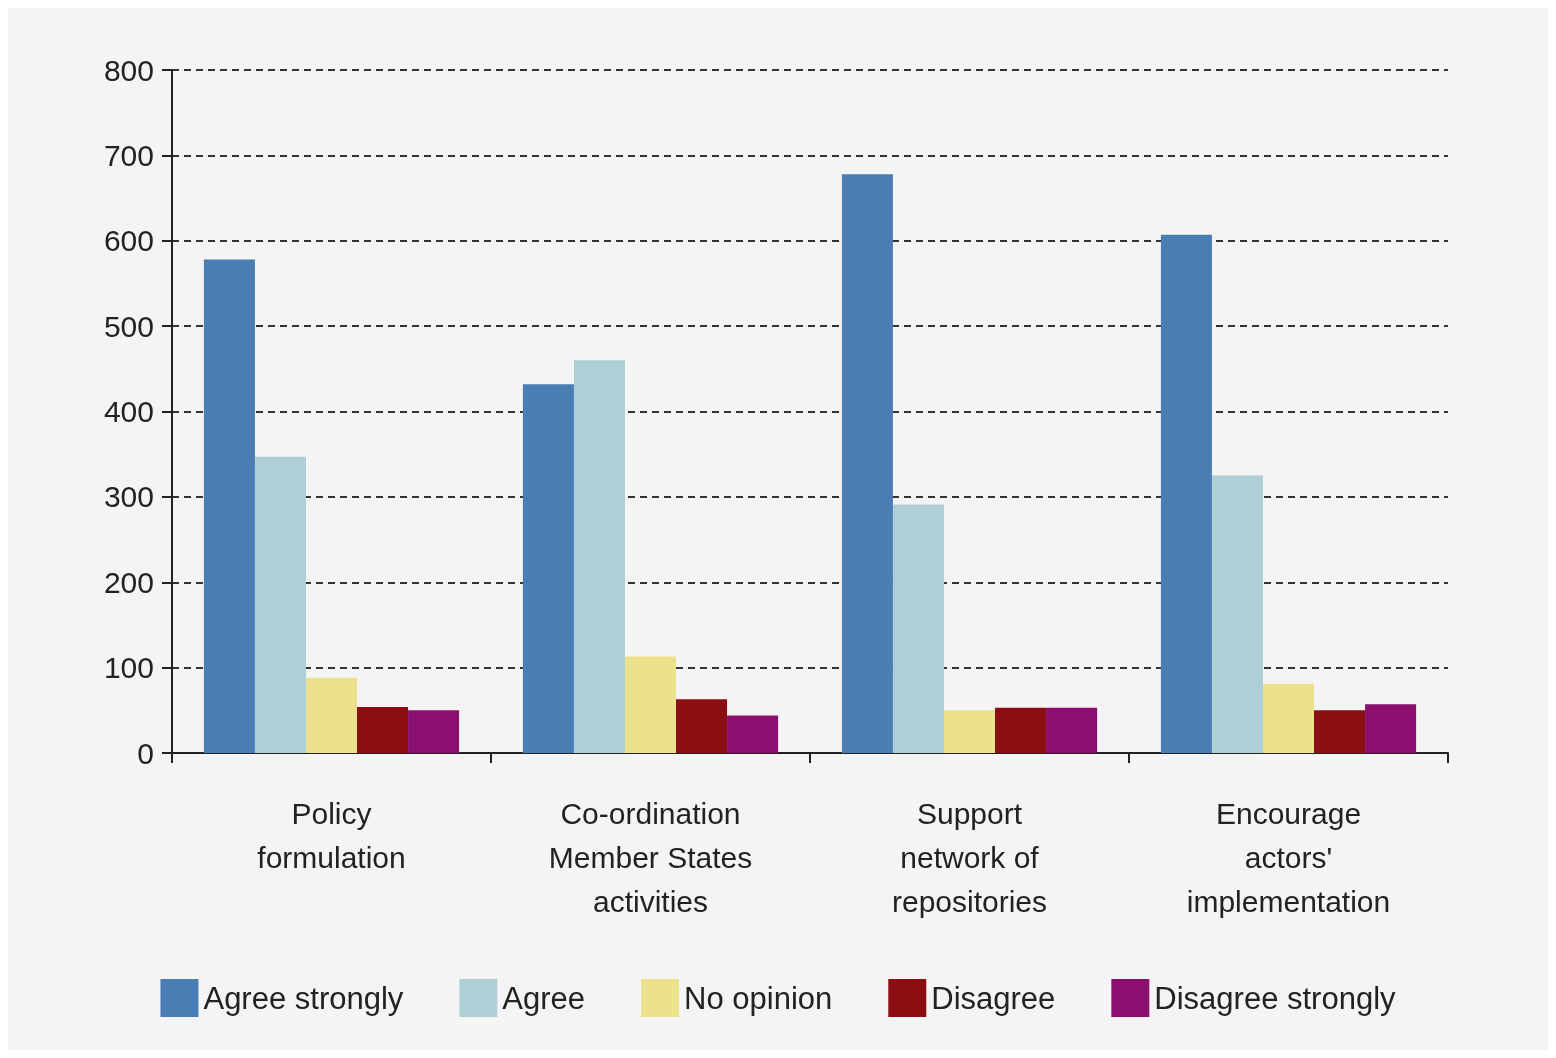 This screenshot has height=1058, width=1556. What do you see at coordinates (128, 155) in the screenshot?
I see `y-tick-label: 700` at bounding box center [128, 155].